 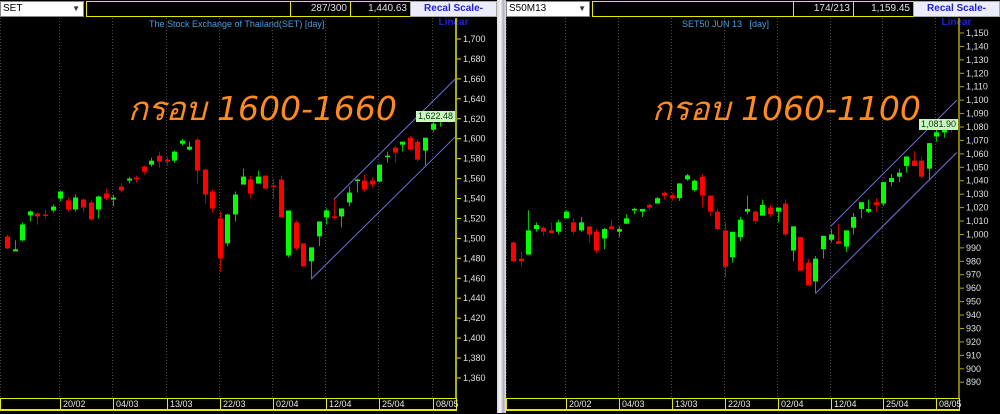 I want to click on y-tick-label: 1,600, so click(x=474, y=139).